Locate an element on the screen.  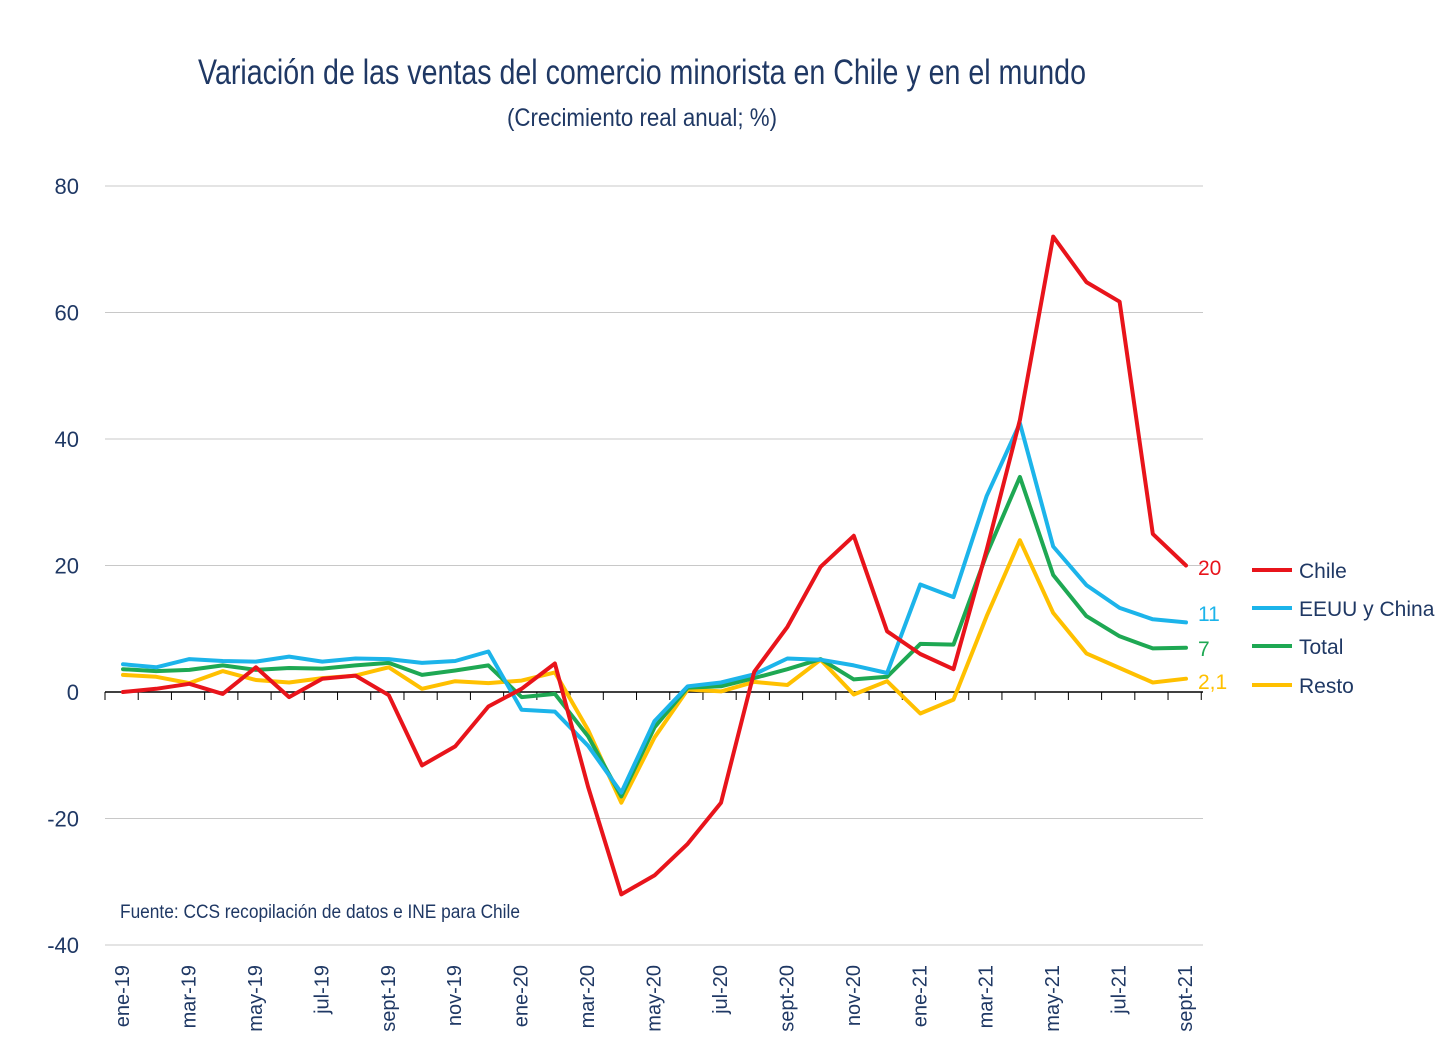
x-tick-label: sept-19 is located at coordinates (389, 998).